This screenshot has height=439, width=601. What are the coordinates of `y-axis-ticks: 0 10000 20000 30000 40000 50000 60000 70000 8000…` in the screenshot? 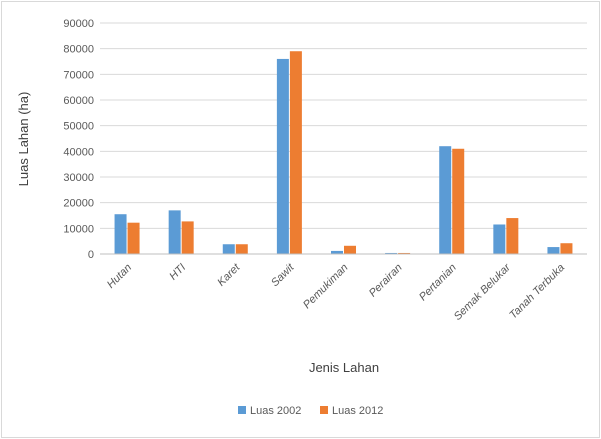 It's located at (78, 139).